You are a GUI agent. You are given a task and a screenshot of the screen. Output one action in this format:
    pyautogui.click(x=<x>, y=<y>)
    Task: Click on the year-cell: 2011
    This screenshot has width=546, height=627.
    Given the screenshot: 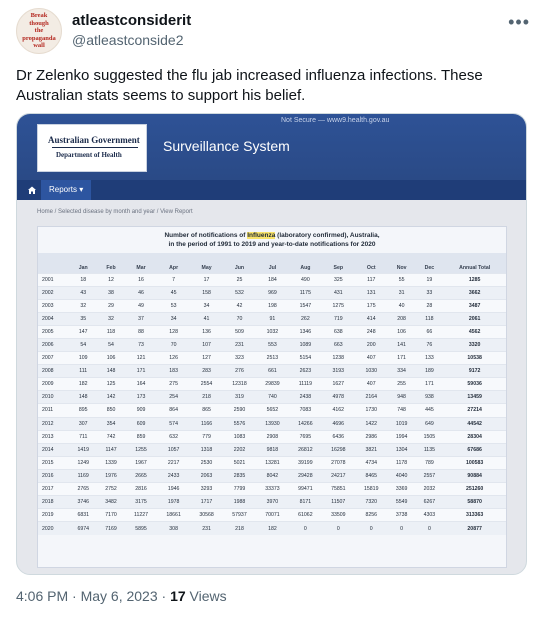 What is the action you would take?
    pyautogui.click(x=54, y=410)
    